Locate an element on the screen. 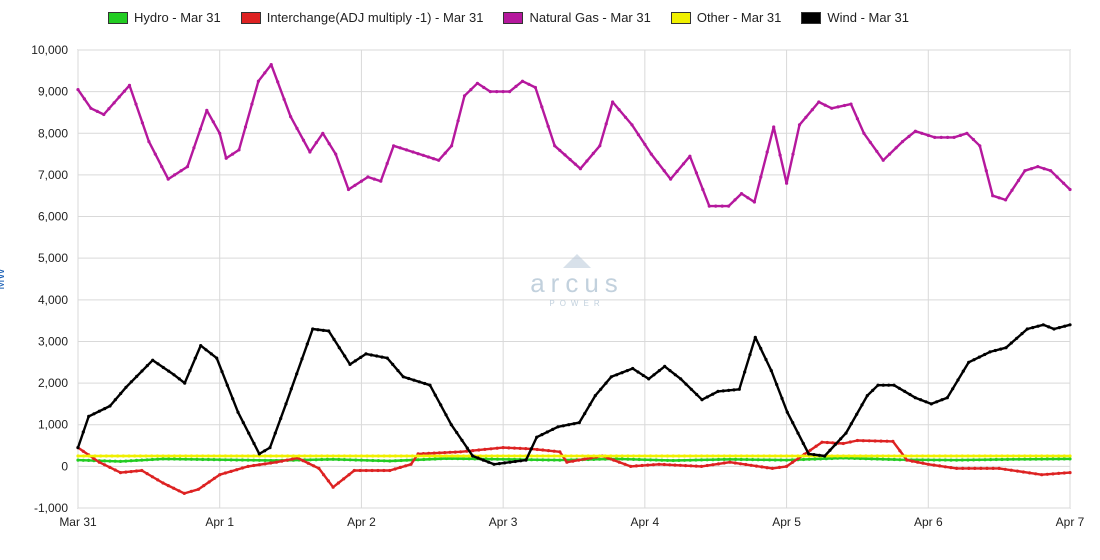 The image size is (1100, 560). legend-item-natural-gas: Natural Gas - Mar 31 is located at coordinates (577, 17).